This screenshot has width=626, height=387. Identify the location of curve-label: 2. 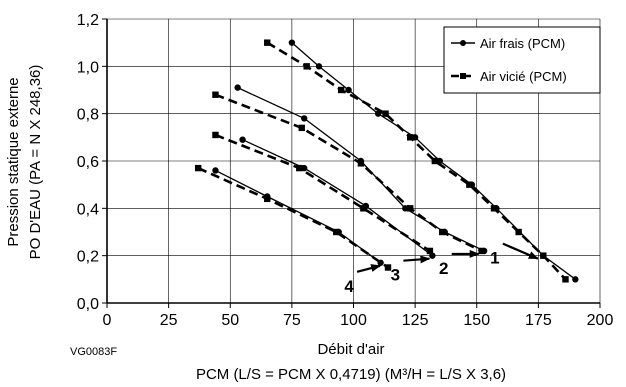
(443, 268).